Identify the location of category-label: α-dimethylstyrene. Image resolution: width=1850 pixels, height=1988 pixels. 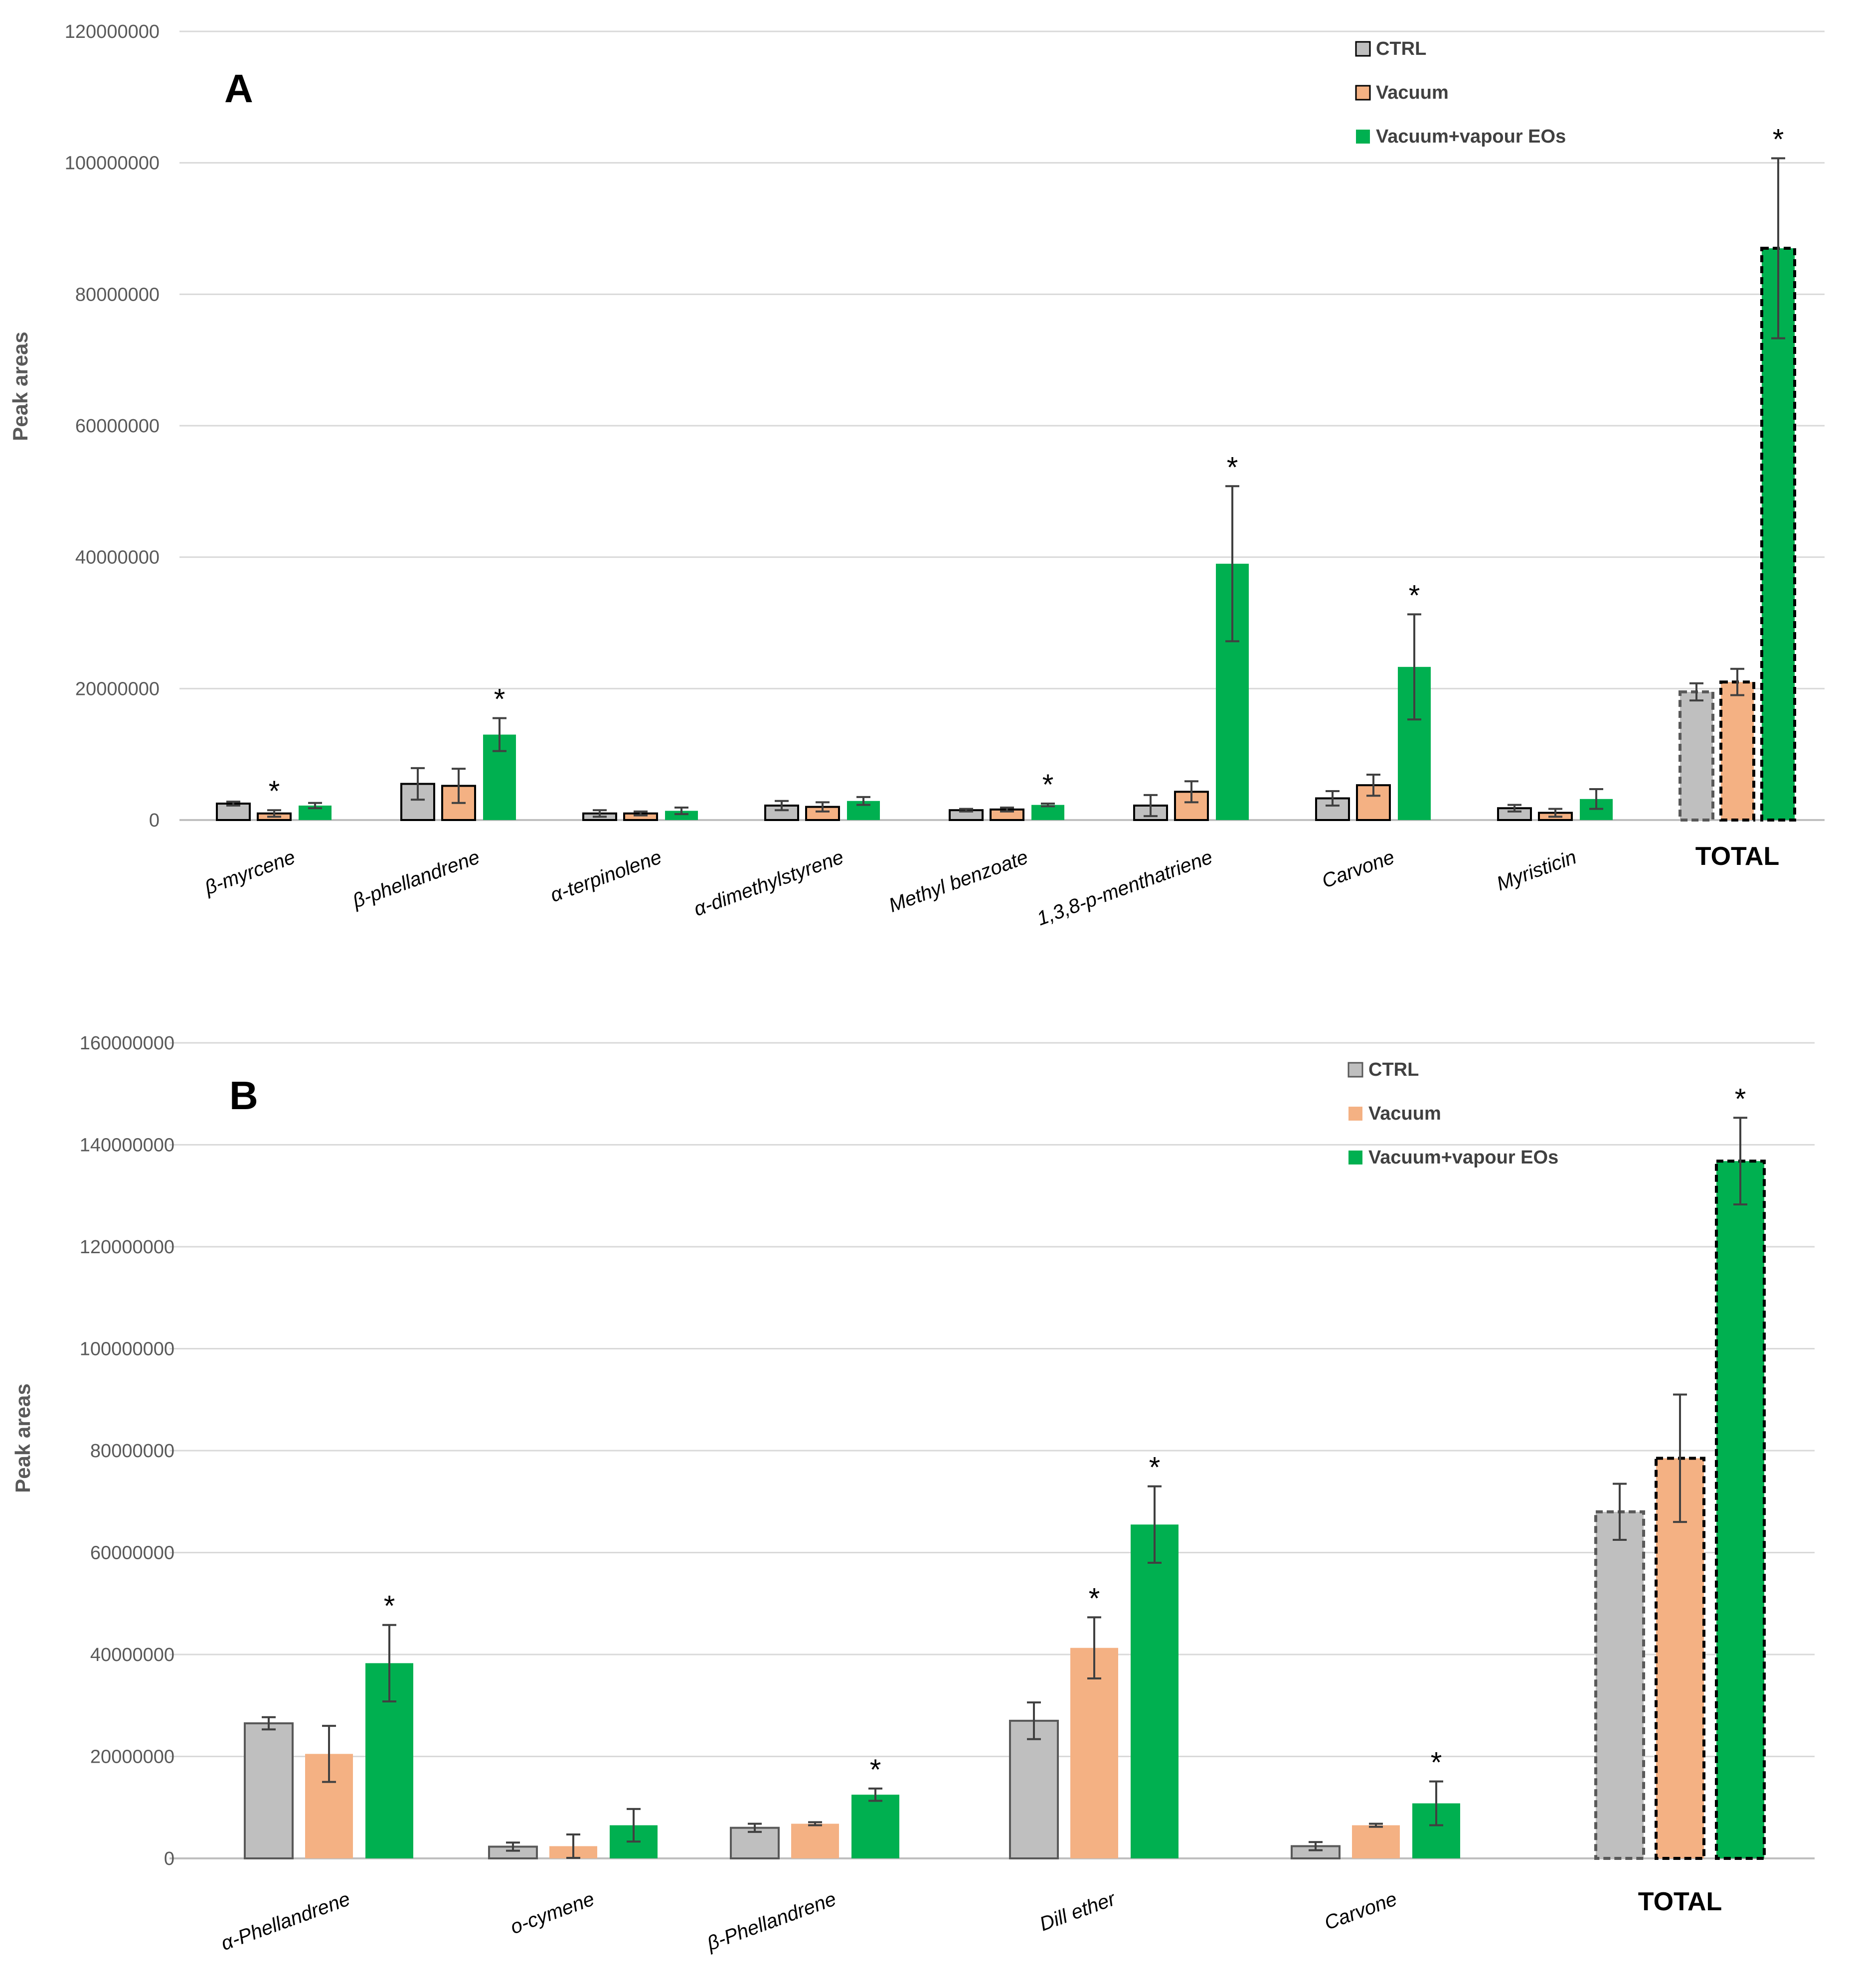
(768, 883).